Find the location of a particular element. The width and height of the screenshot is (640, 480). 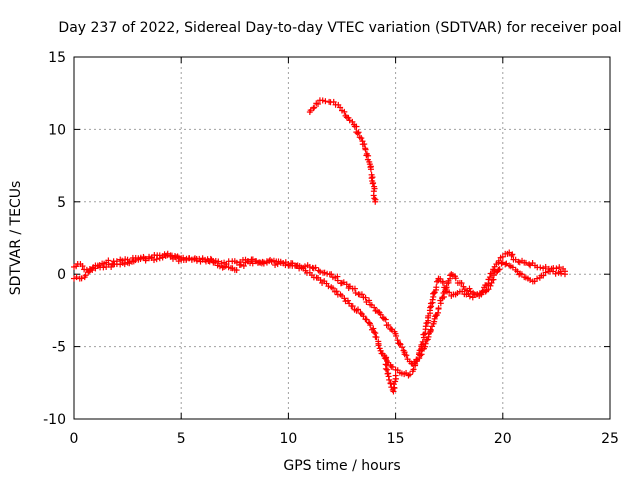

x-tick-label: 5 is located at coordinates (181, 439).